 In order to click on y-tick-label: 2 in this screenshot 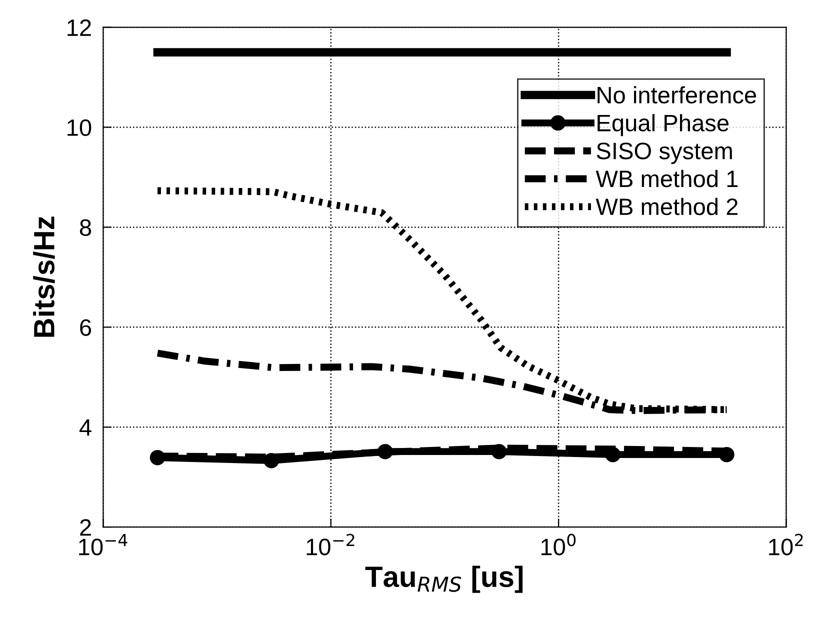, I will do `click(85, 527)`.